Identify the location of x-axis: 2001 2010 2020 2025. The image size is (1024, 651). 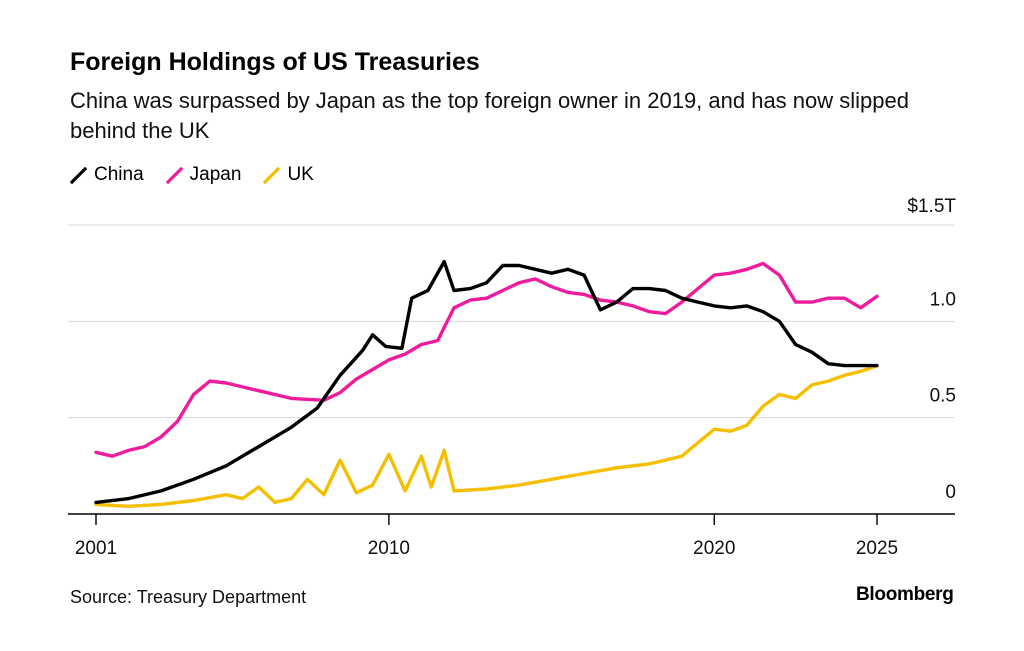
(511, 536).